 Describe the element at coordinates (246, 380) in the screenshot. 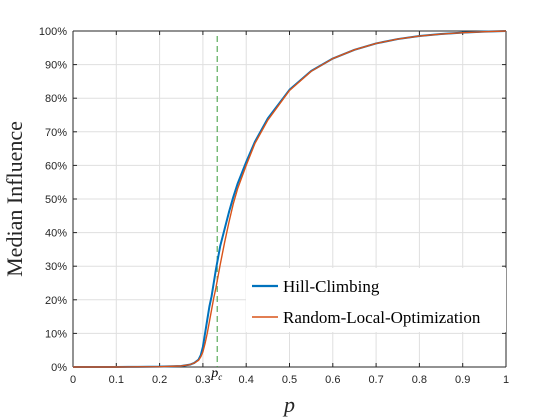

I see `x-tick-label: 0.4` at that location.